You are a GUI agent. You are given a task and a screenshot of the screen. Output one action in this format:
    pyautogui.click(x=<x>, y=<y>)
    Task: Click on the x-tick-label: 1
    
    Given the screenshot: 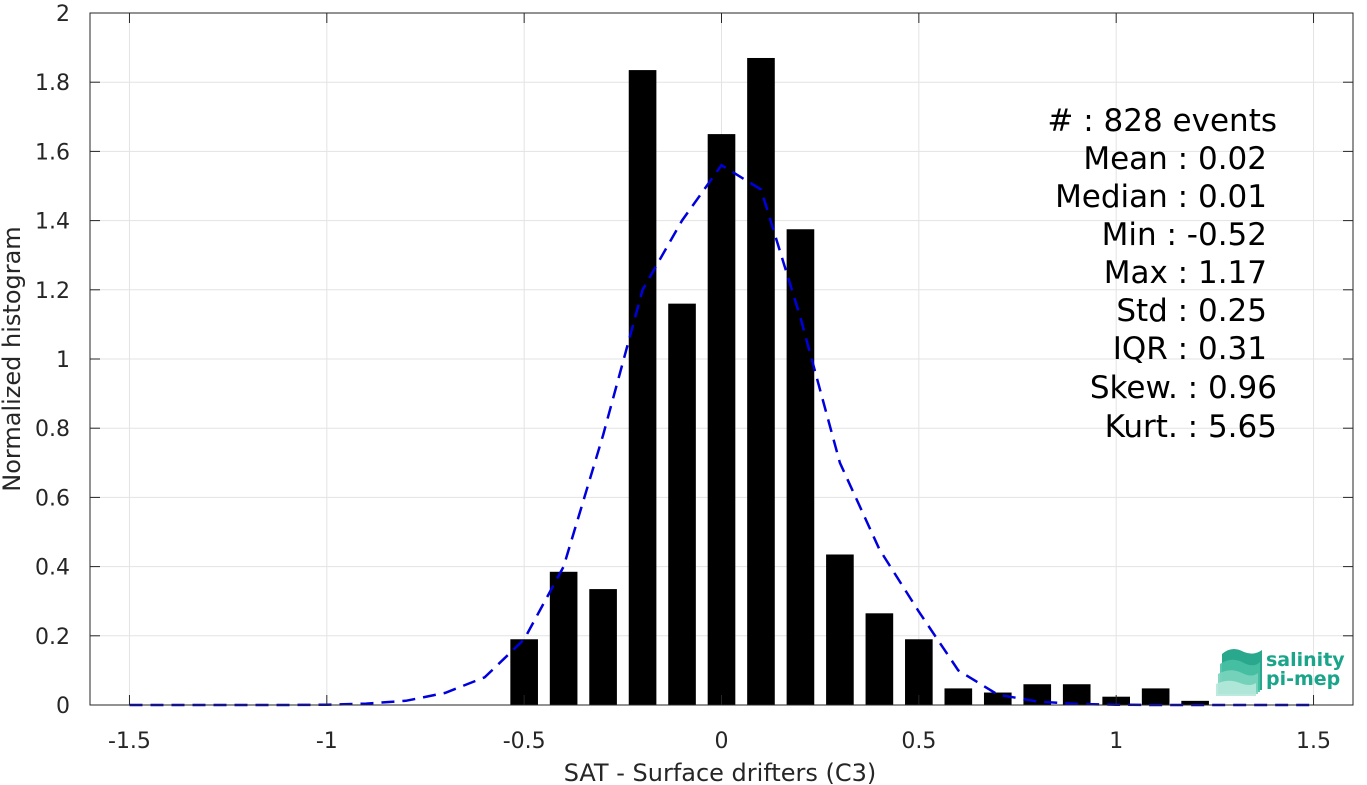 What is the action you would take?
    pyautogui.click(x=1116, y=741)
    